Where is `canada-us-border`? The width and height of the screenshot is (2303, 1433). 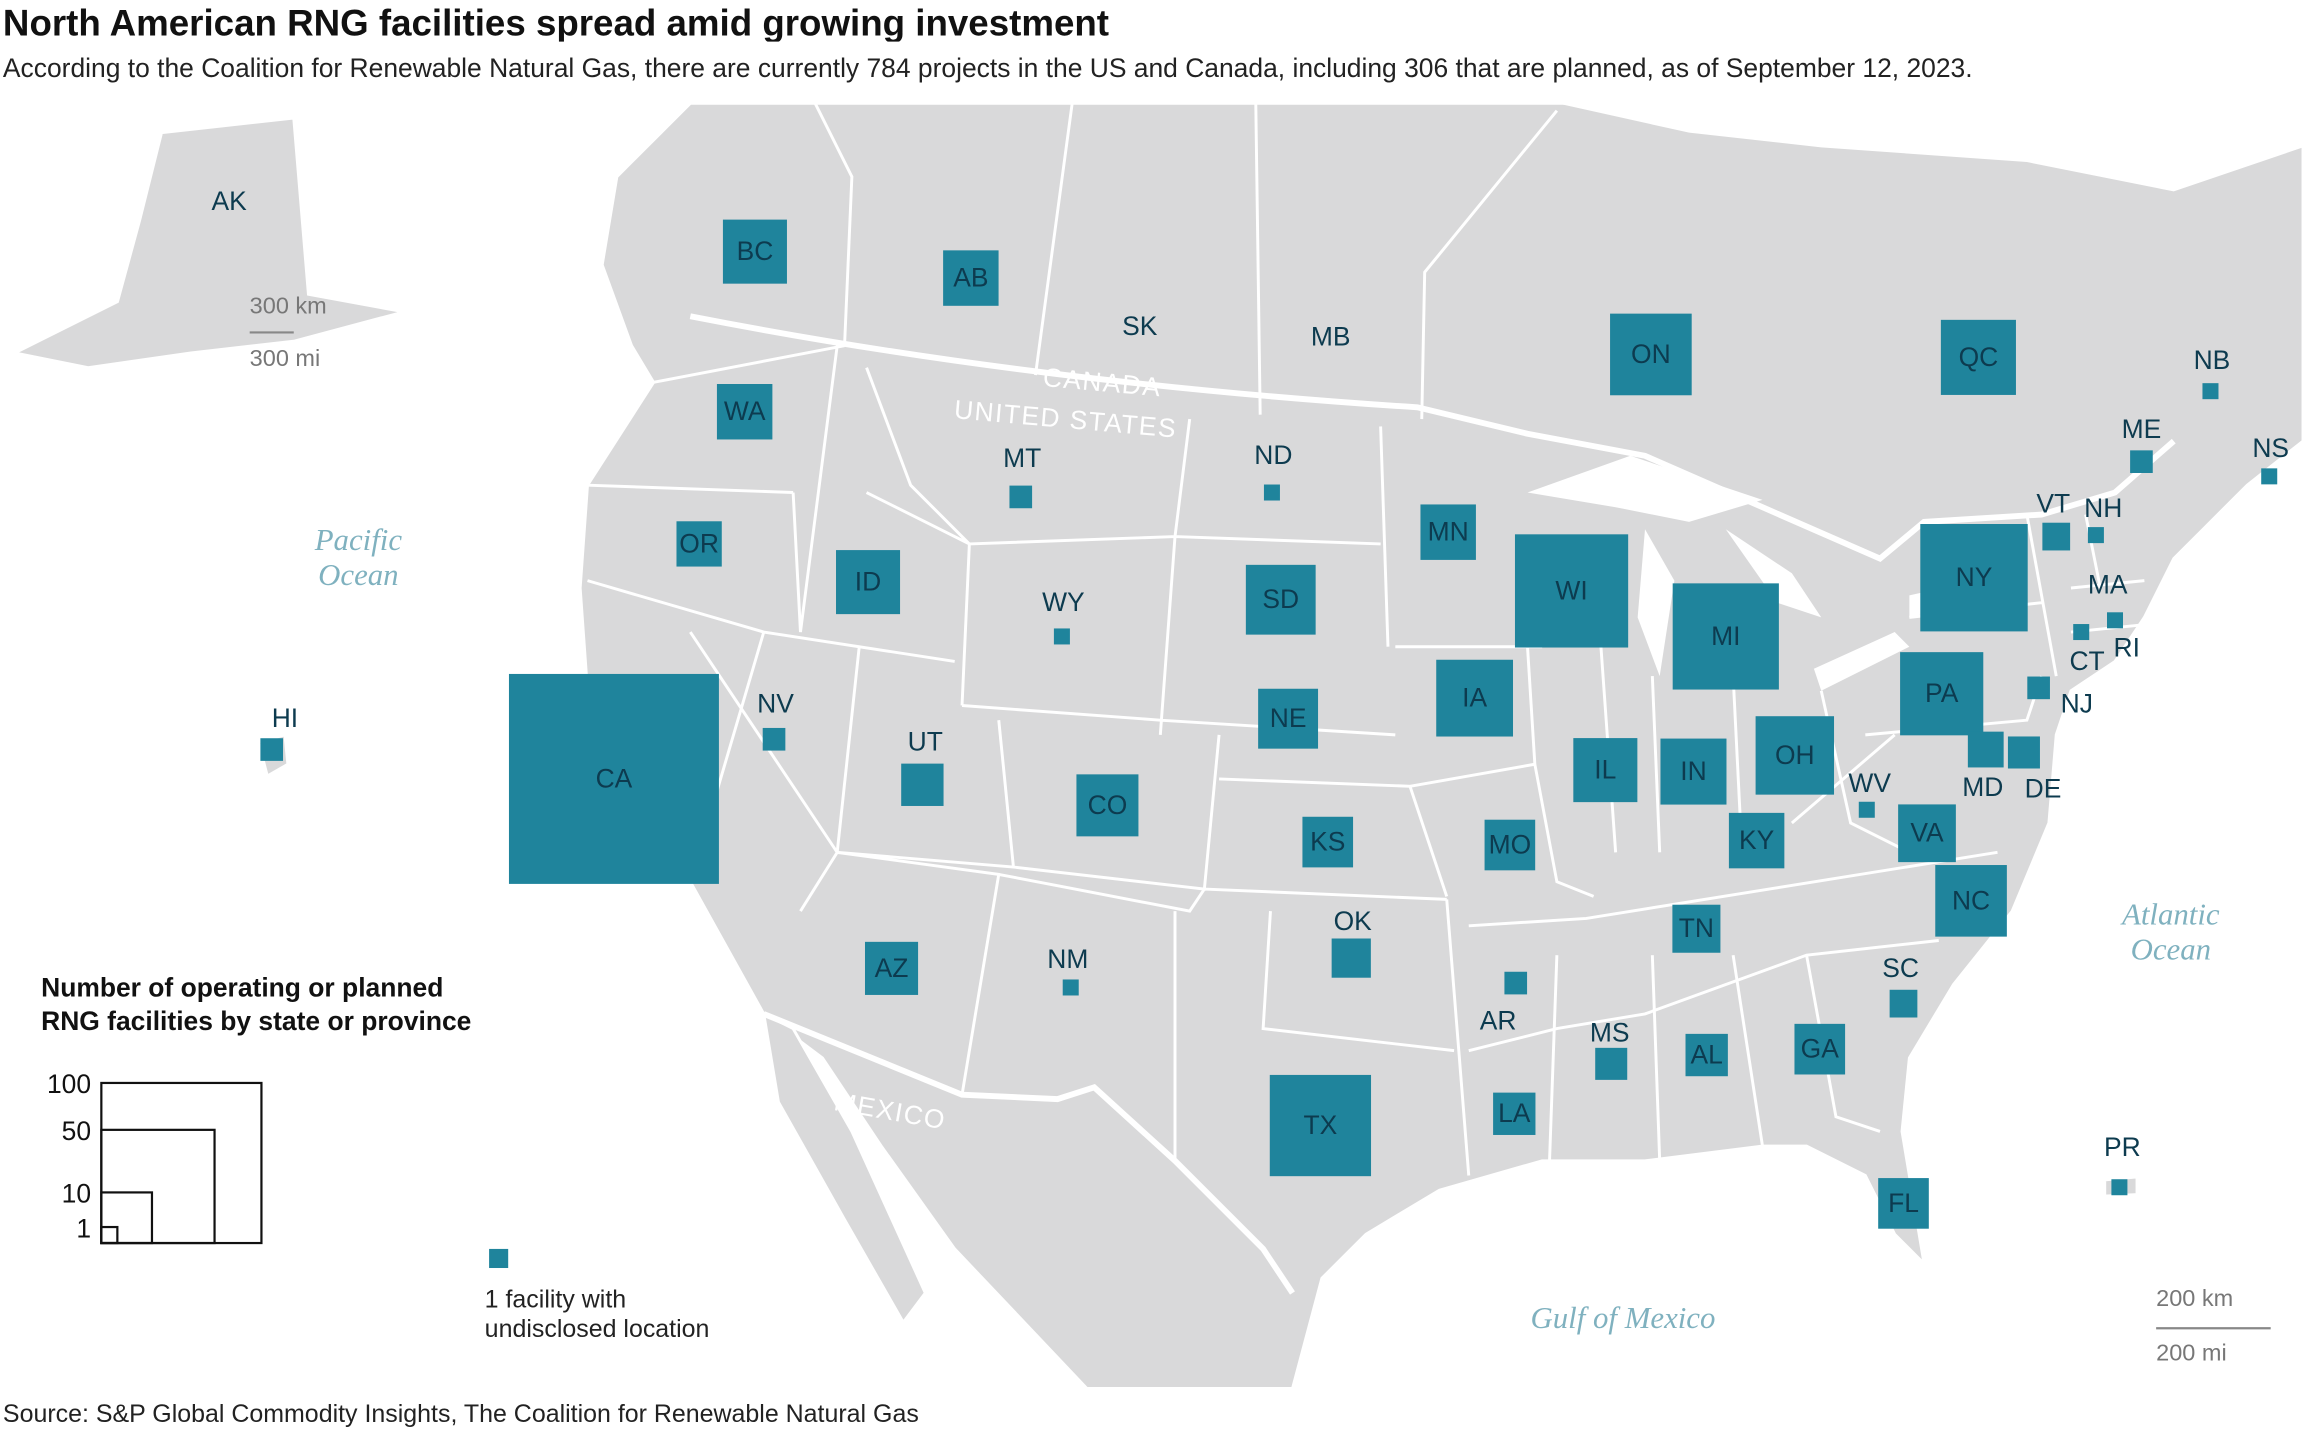
canada-us-border is located at coordinates (1432, 438).